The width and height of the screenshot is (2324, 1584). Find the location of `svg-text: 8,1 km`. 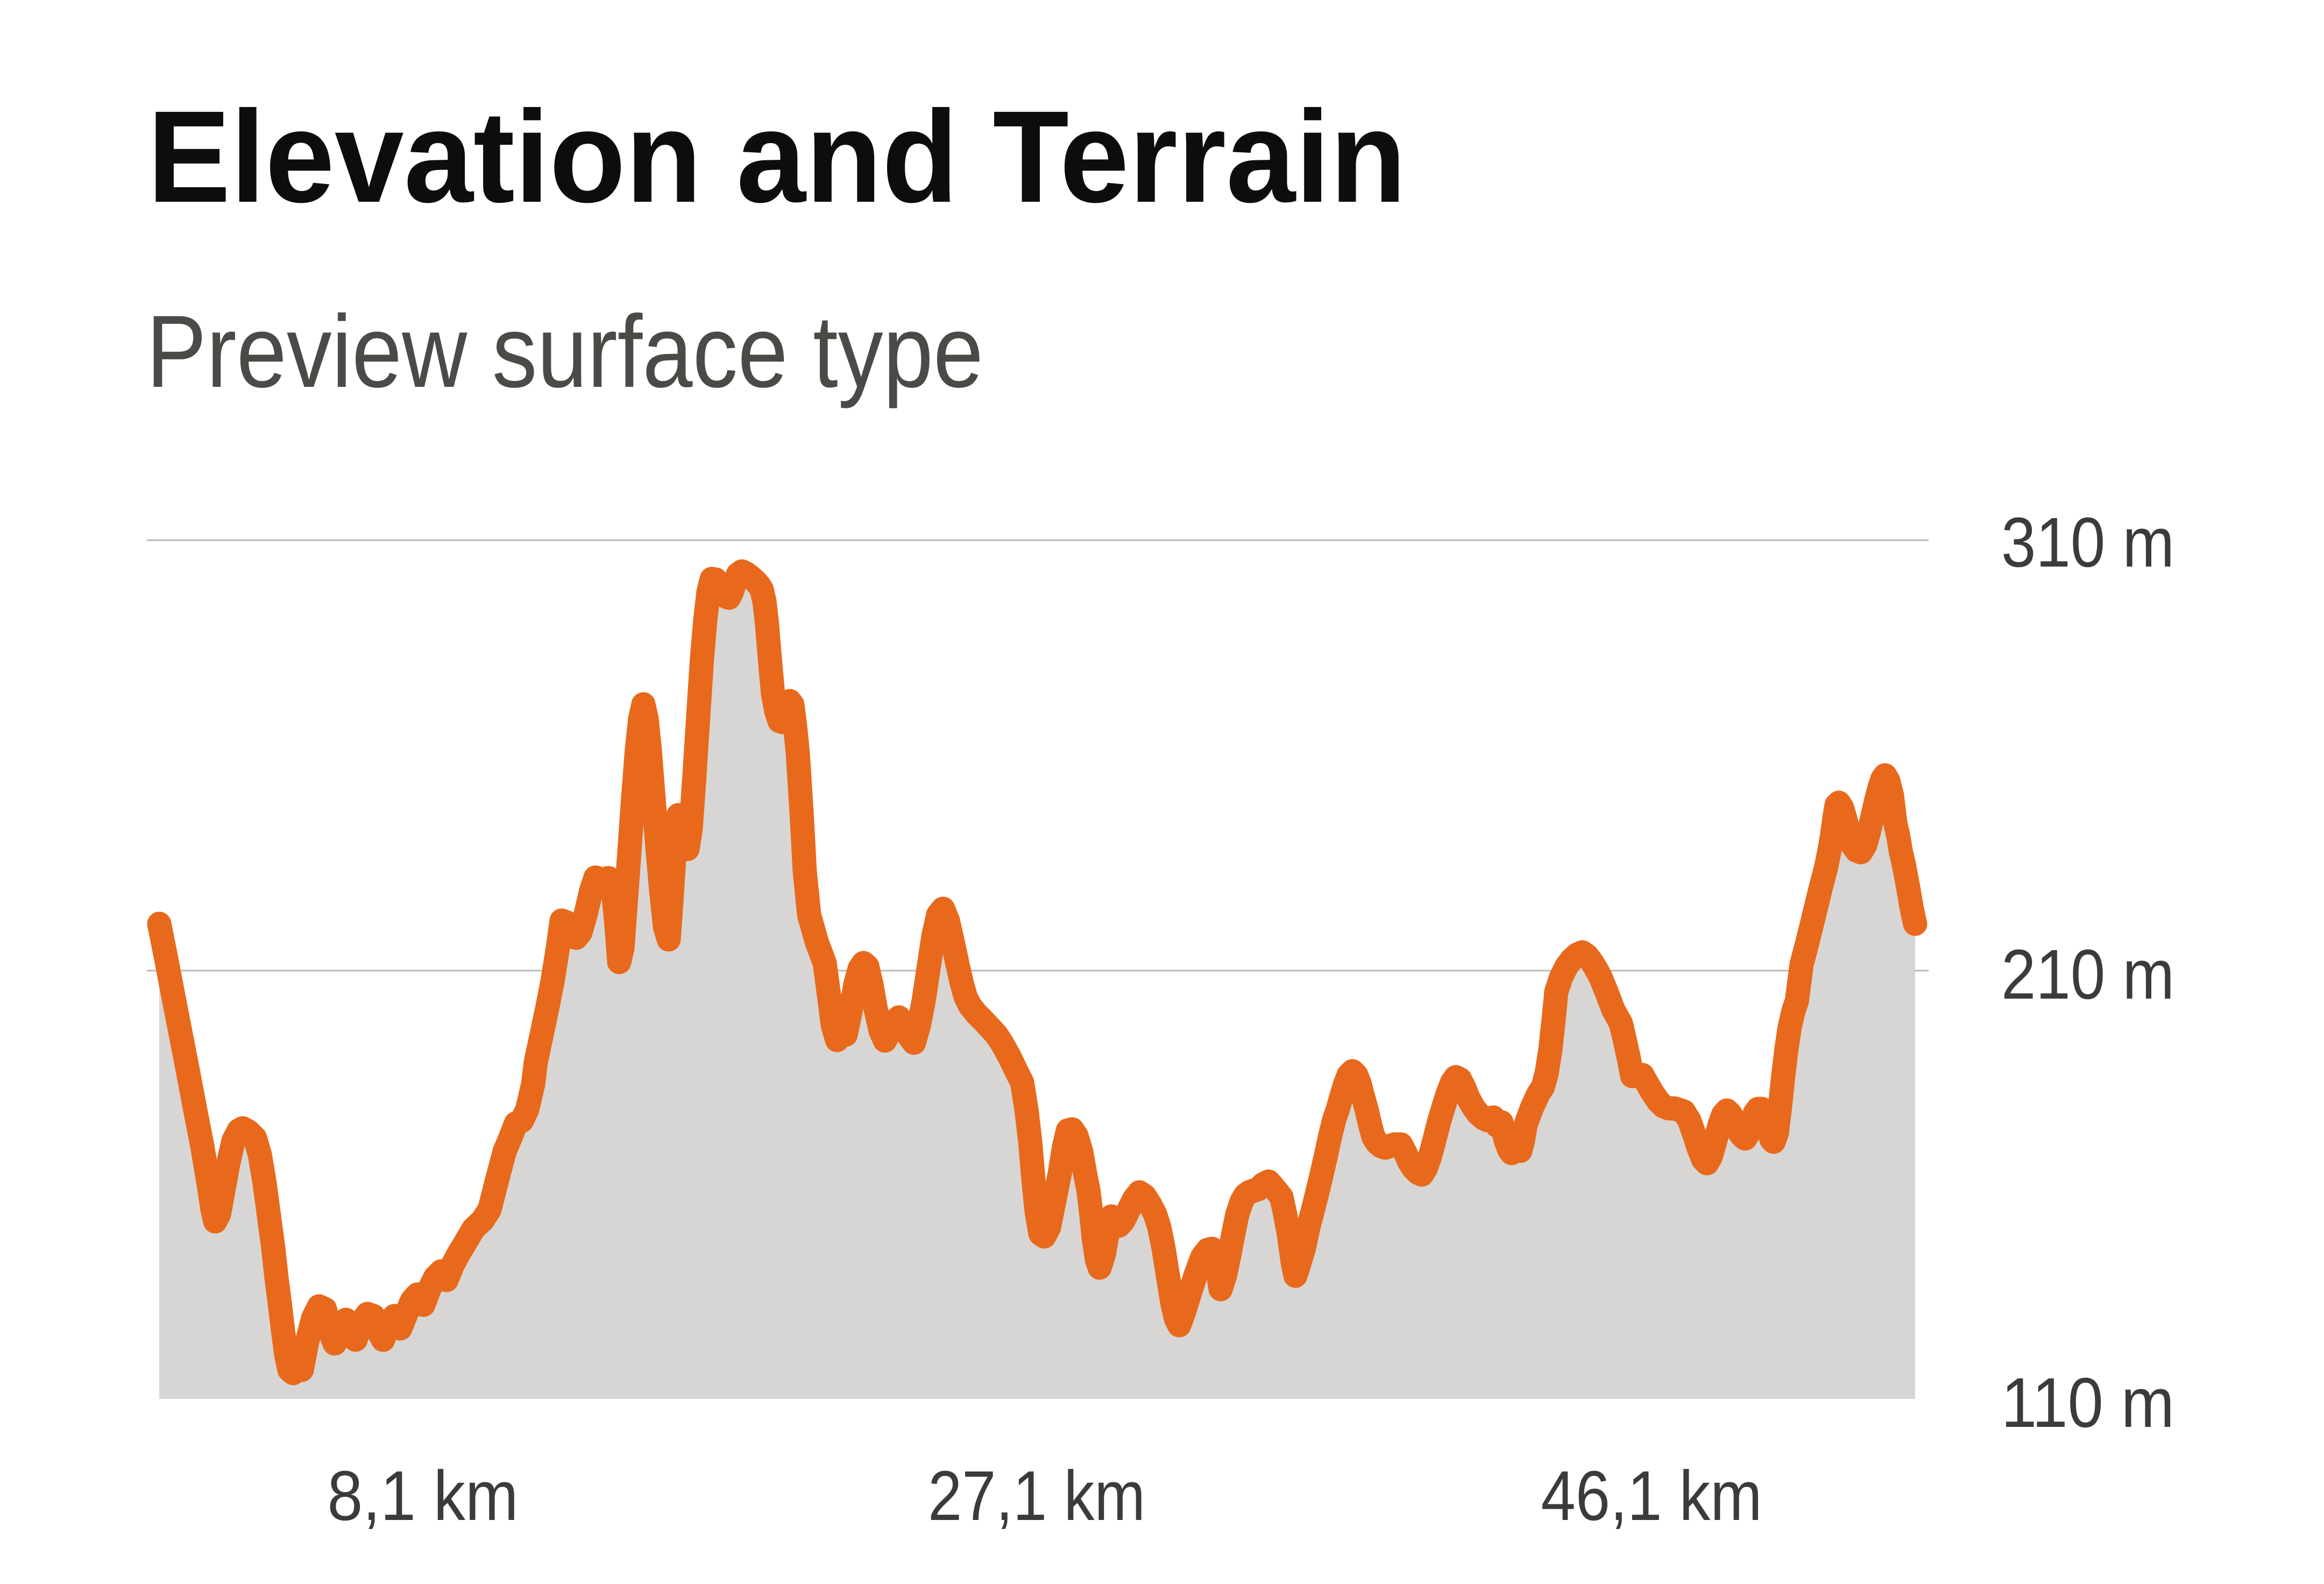

svg-text: 8,1 km is located at coordinates (423, 1495).